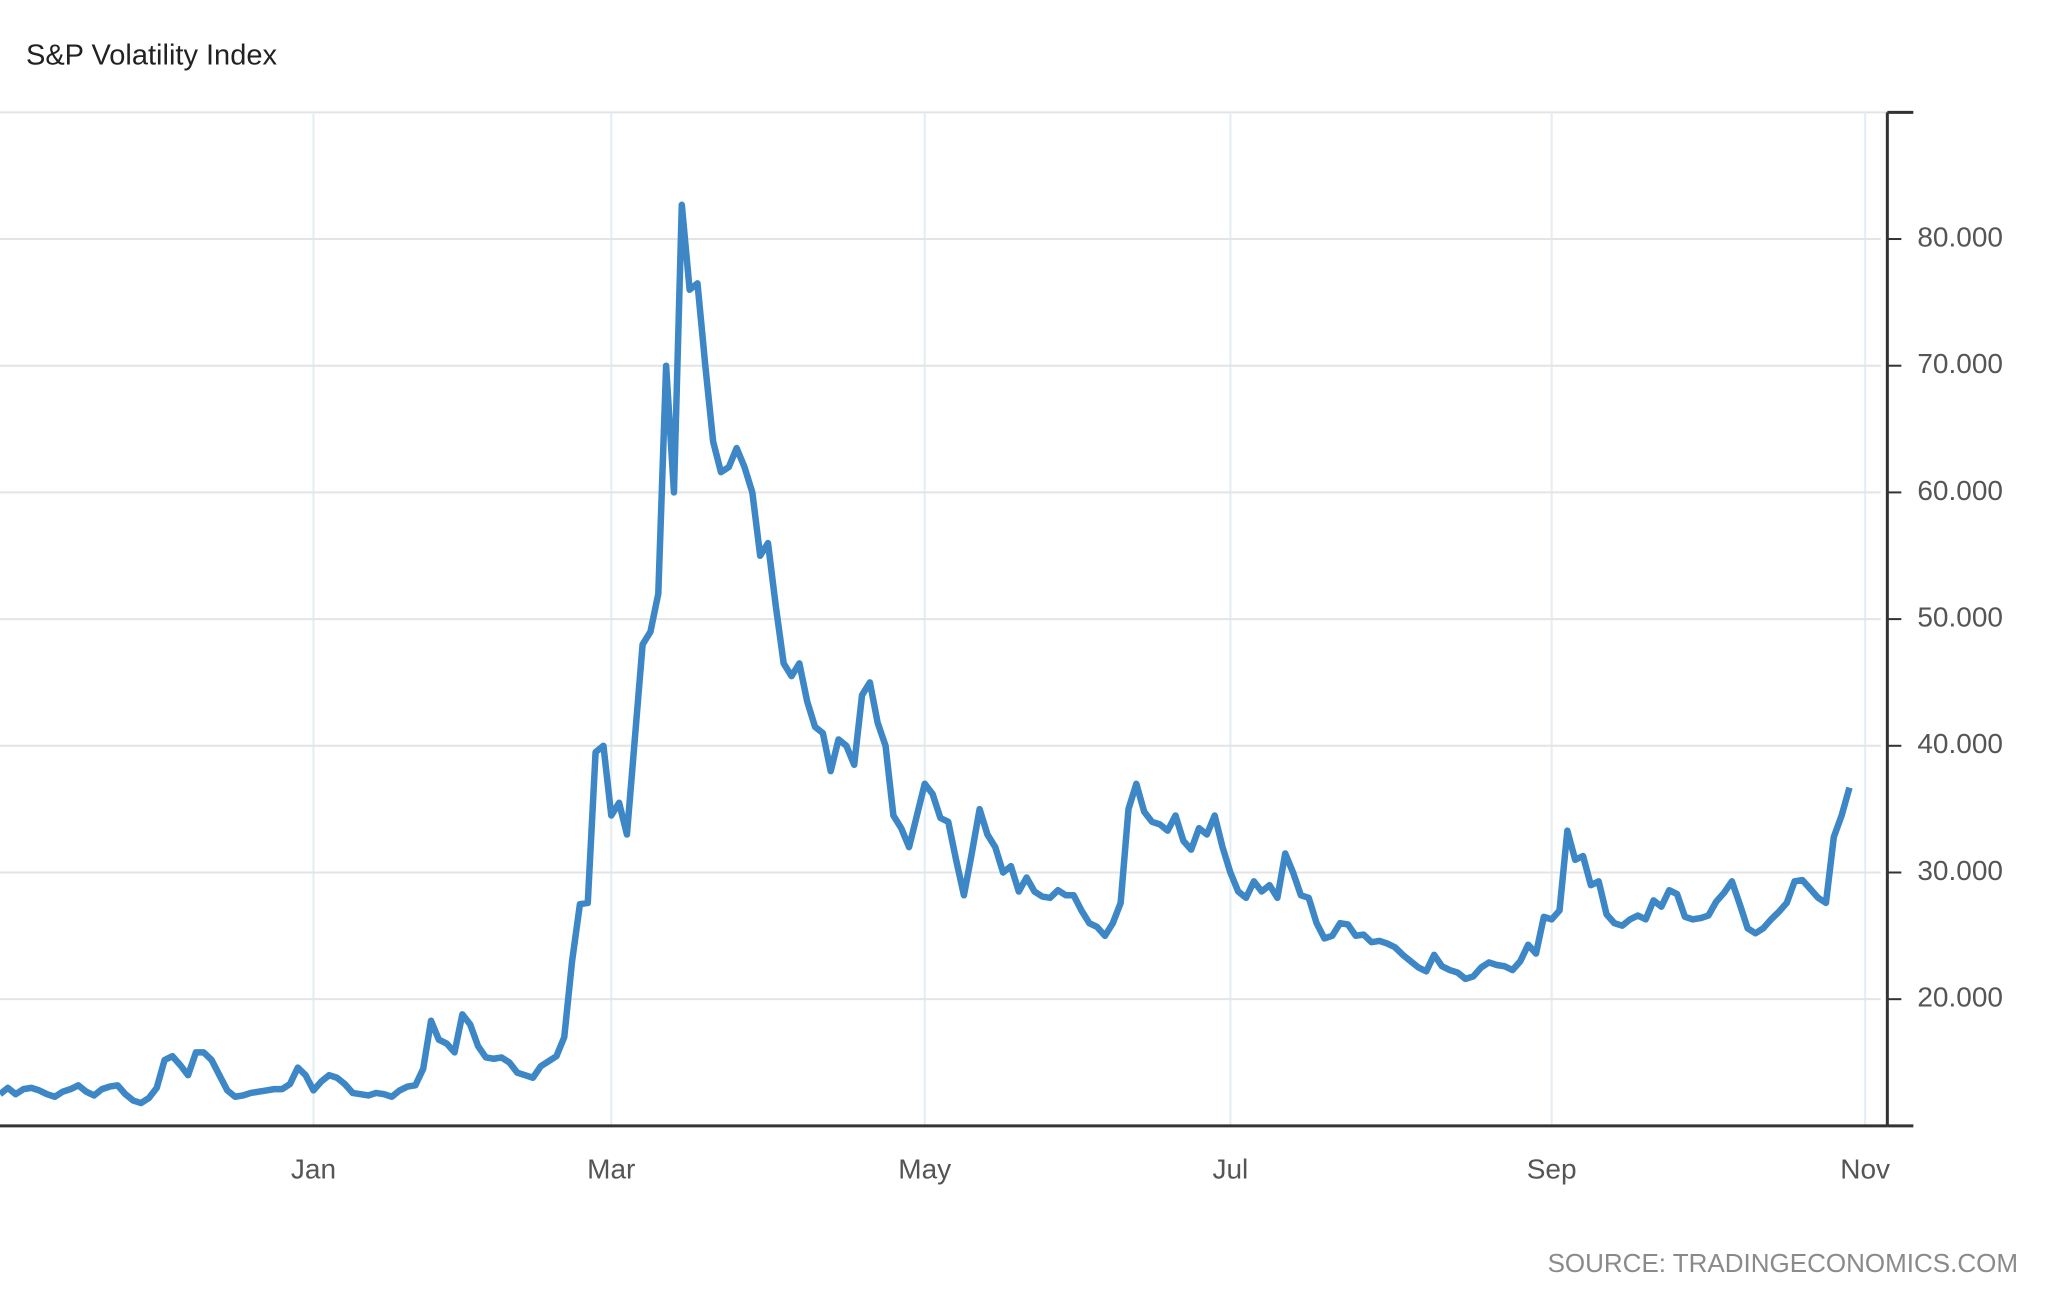  I want to click on y-tick-label: 80.000, so click(1960, 236).